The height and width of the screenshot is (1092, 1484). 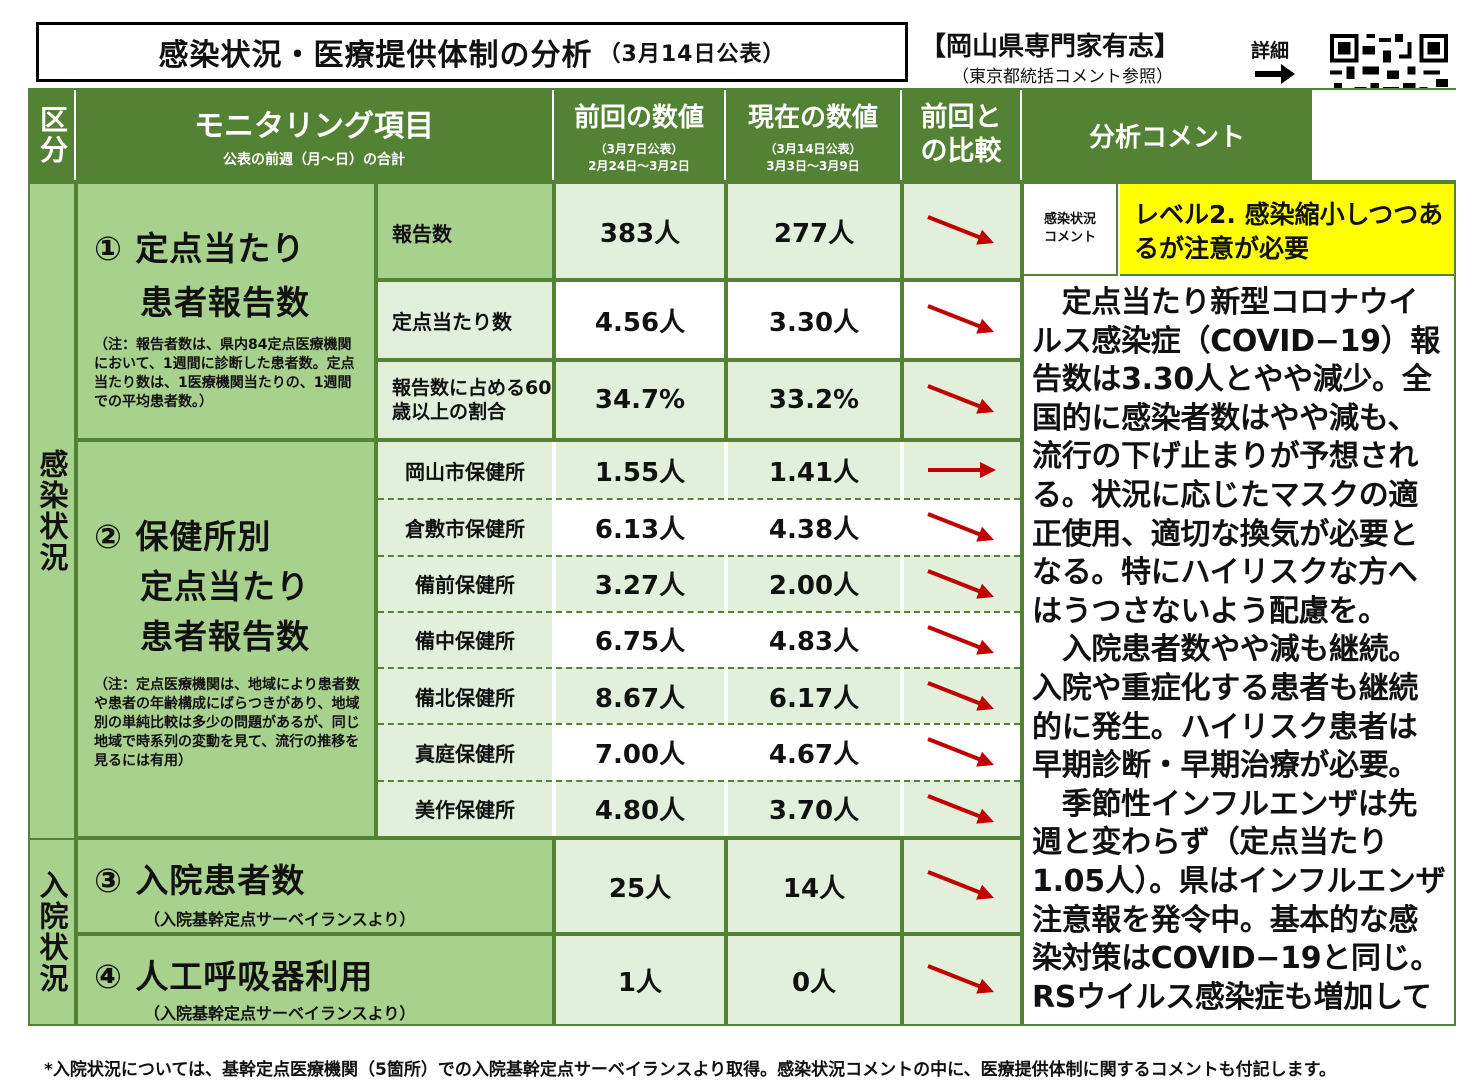 What do you see at coordinates (465, 231) in the screenshot?
I see `row-label: 報告数` at bounding box center [465, 231].